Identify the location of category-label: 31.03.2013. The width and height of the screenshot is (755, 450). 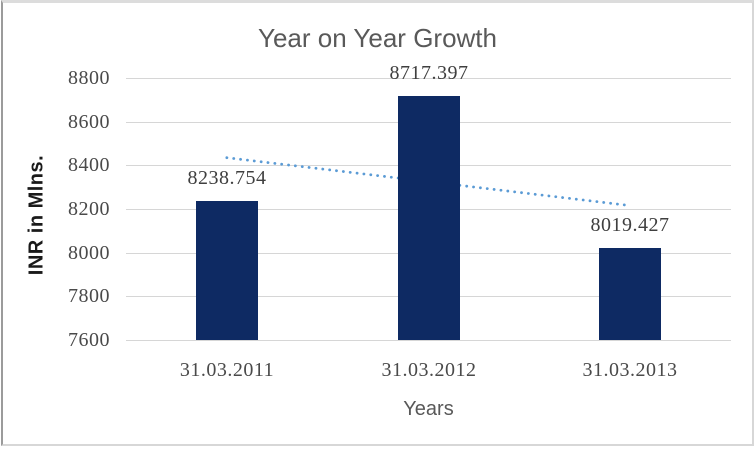
(630, 370).